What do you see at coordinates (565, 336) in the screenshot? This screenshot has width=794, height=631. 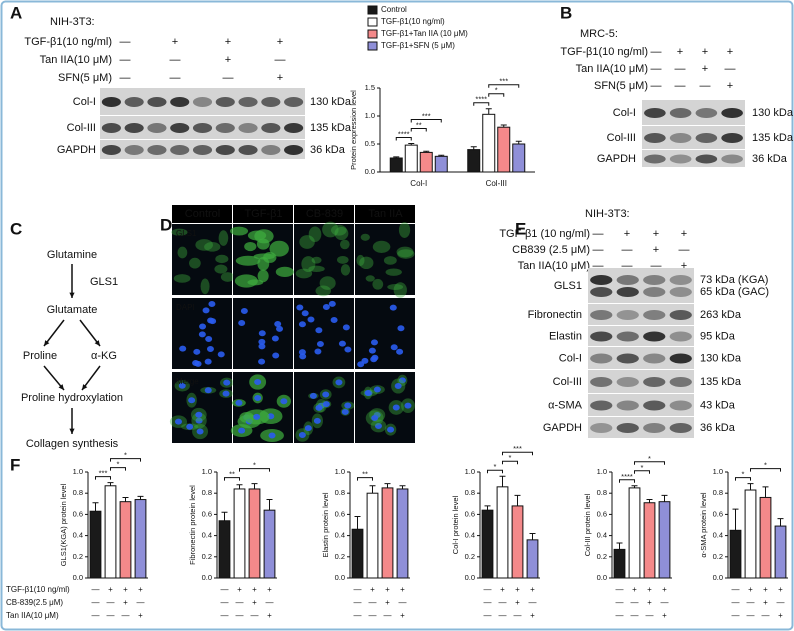 I see `band-label: Elastin` at bounding box center [565, 336].